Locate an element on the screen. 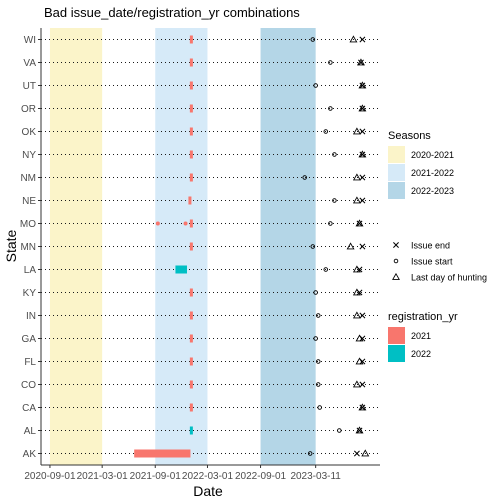 The height and width of the screenshot is (504, 504). y-tick-label-FL: FL is located at coordinates (30, 362).